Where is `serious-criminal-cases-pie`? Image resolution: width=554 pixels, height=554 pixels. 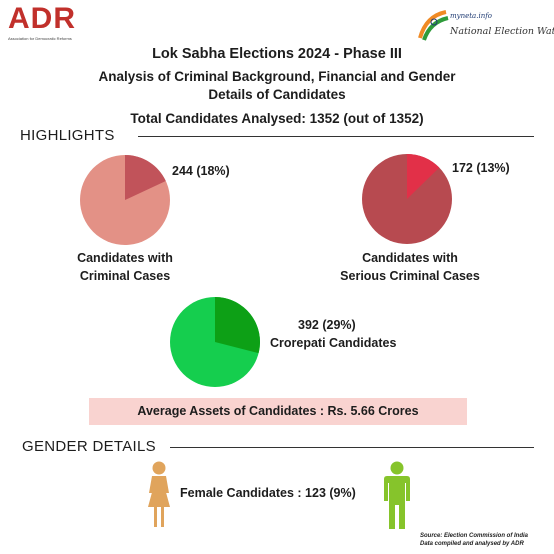 serious-criminal-cases-pie is located at coordinates (407, 199).